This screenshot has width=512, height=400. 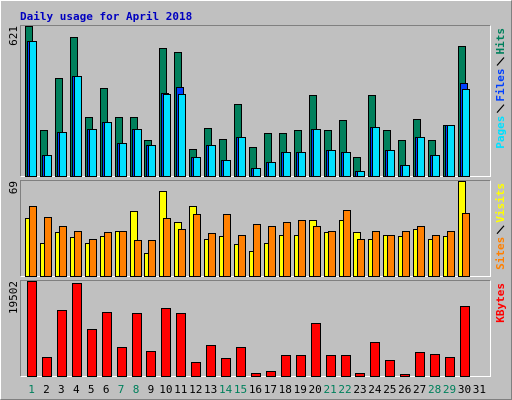 What do you see at coordinates (151, 389) in the screenshot?
I see `x-tick-label: 9` at bounding box center [151, 389].